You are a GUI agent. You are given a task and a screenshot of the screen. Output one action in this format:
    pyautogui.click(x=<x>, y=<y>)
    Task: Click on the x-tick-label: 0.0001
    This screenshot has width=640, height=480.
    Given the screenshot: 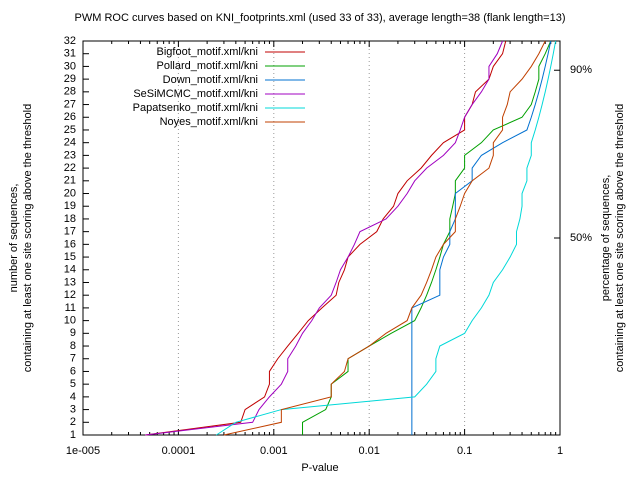 What is the action you would take?
    pyautogui.click(x=179, y=451)
    